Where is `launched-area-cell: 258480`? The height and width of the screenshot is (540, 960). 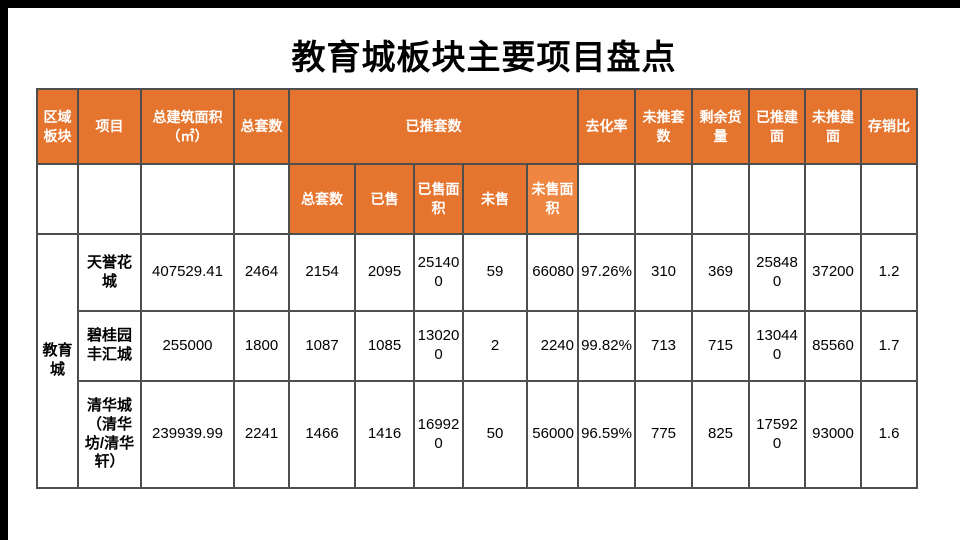
launched-area-cell: 258480 is located at coordinates (777, 272).